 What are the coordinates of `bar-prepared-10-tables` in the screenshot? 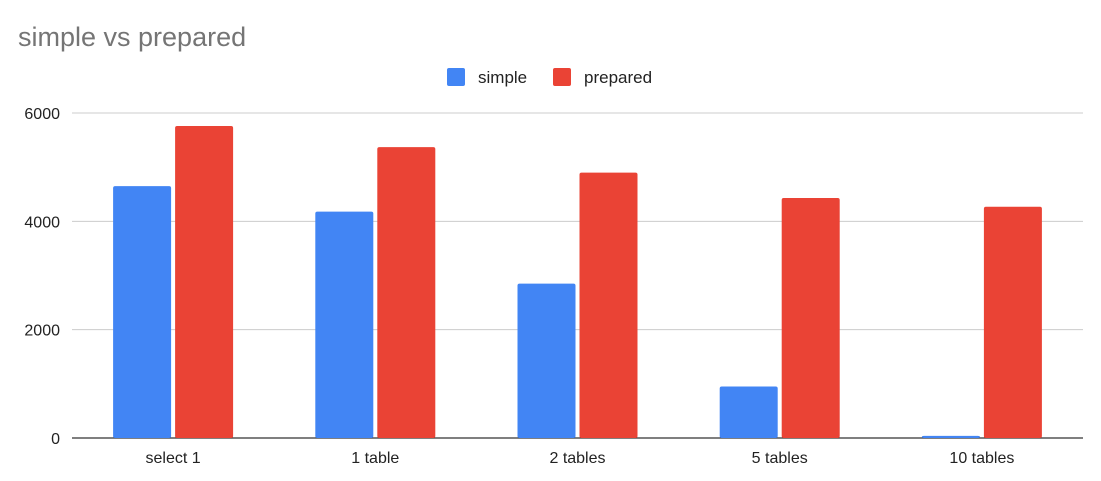 It's located at (1012, 322).